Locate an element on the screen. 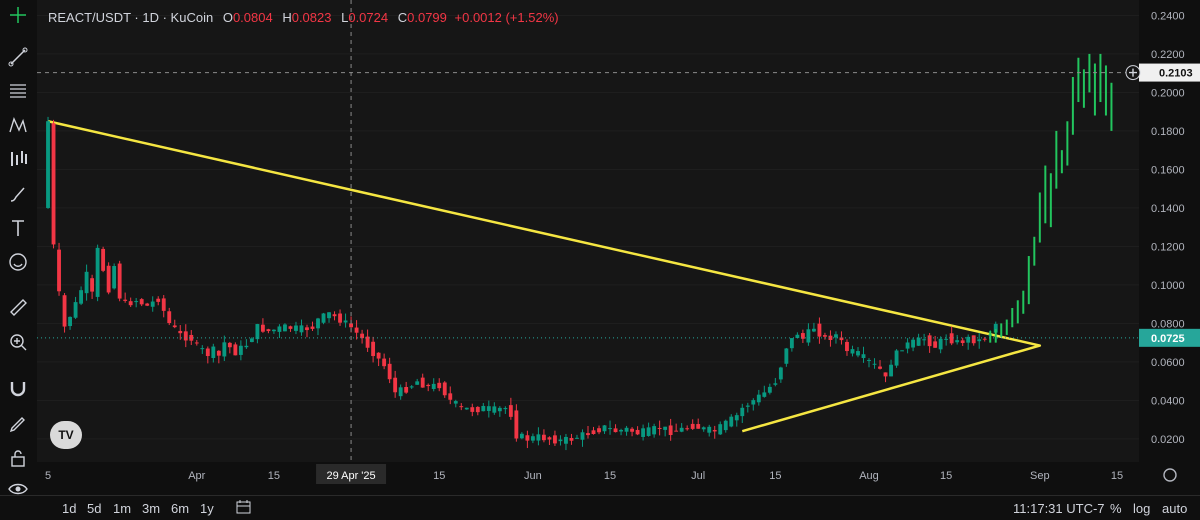 The image size is (1200, 520). y-tick-label: 0.1400 is located at coordinates (1168, 209).